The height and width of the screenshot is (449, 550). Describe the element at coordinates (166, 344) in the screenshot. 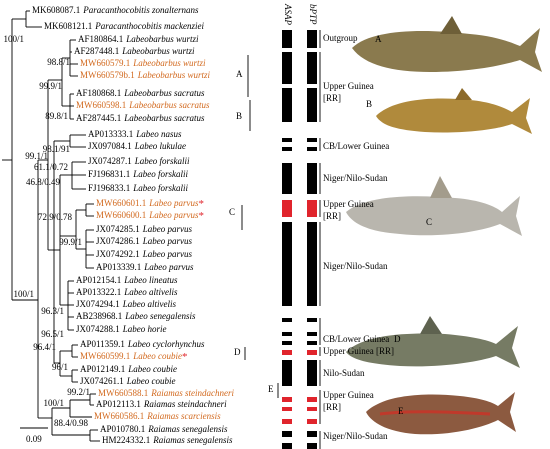

I see `species: Labeo cyclorhynchus` at that location.